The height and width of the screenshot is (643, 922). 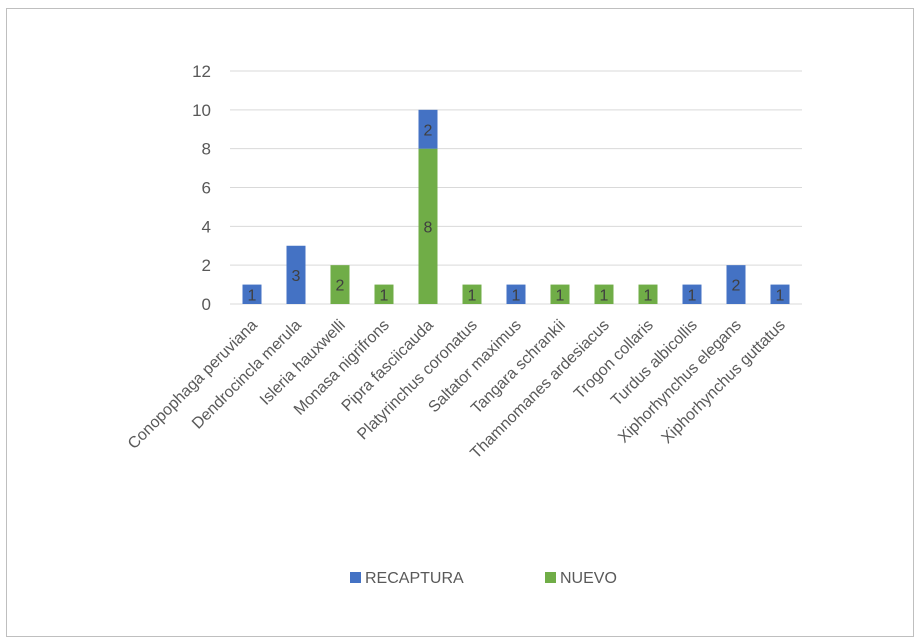 What do you see at coordinates (206, 149) in the screenshot?
I see `y-tick-label: 8` at bounding box center [206, 149].